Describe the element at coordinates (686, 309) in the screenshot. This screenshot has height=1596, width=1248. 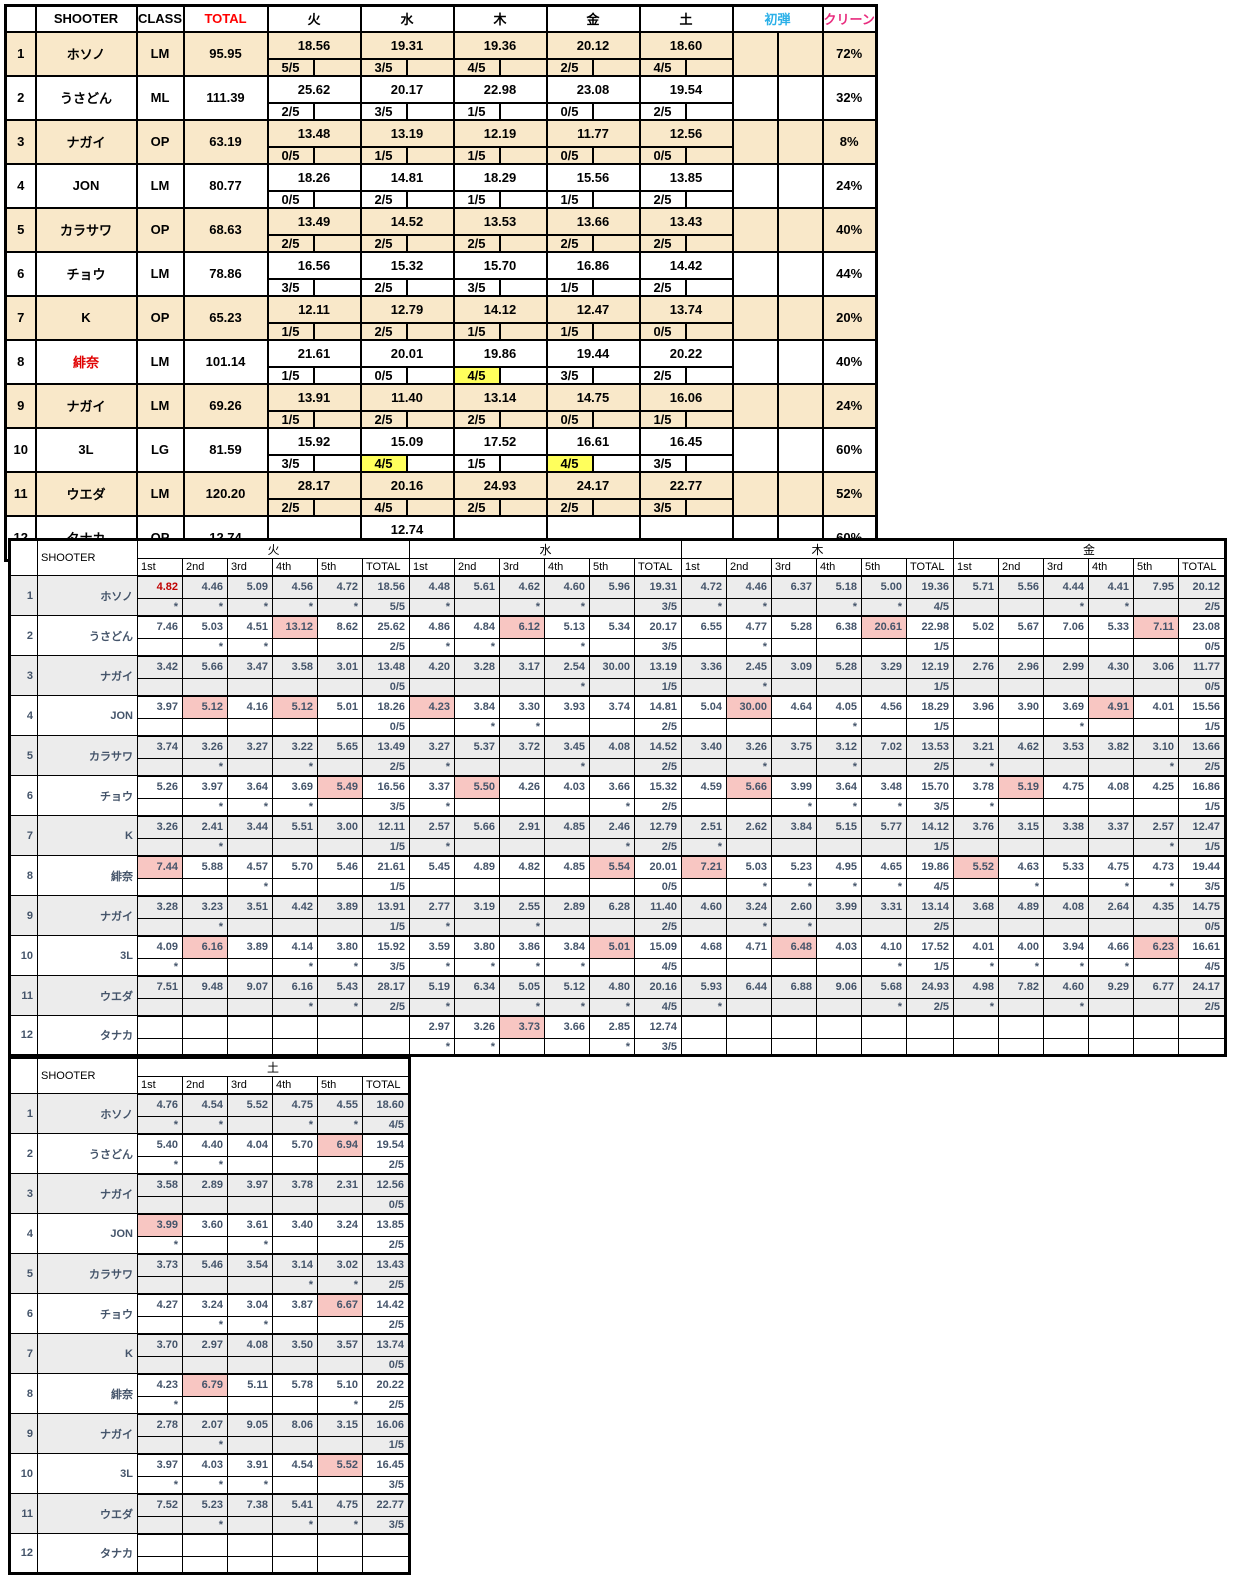
I see `cell-day-score: 13.74` at that location.